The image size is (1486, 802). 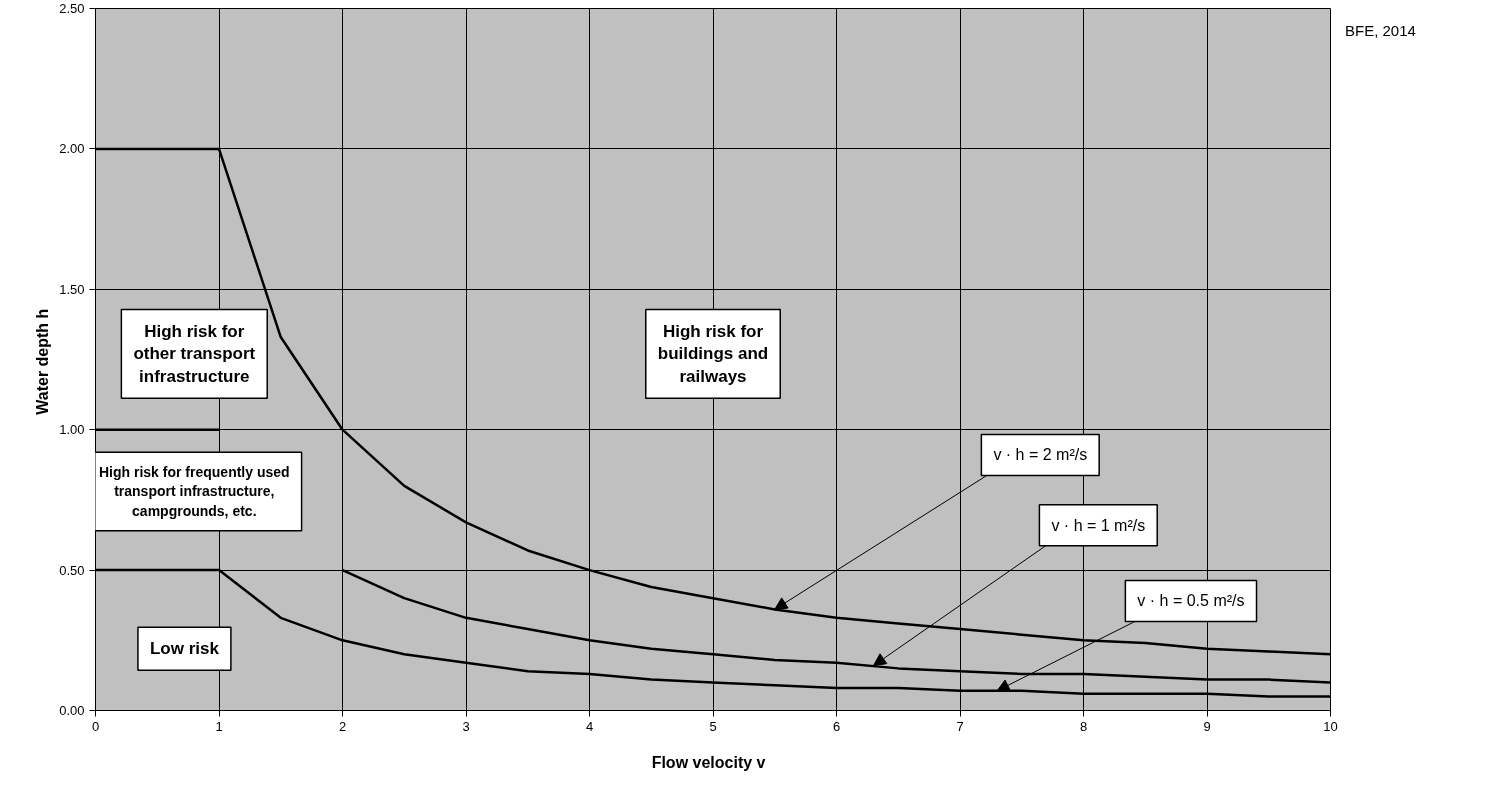 I want to click on x-tick-label: 0, so click(x=95, y=726).